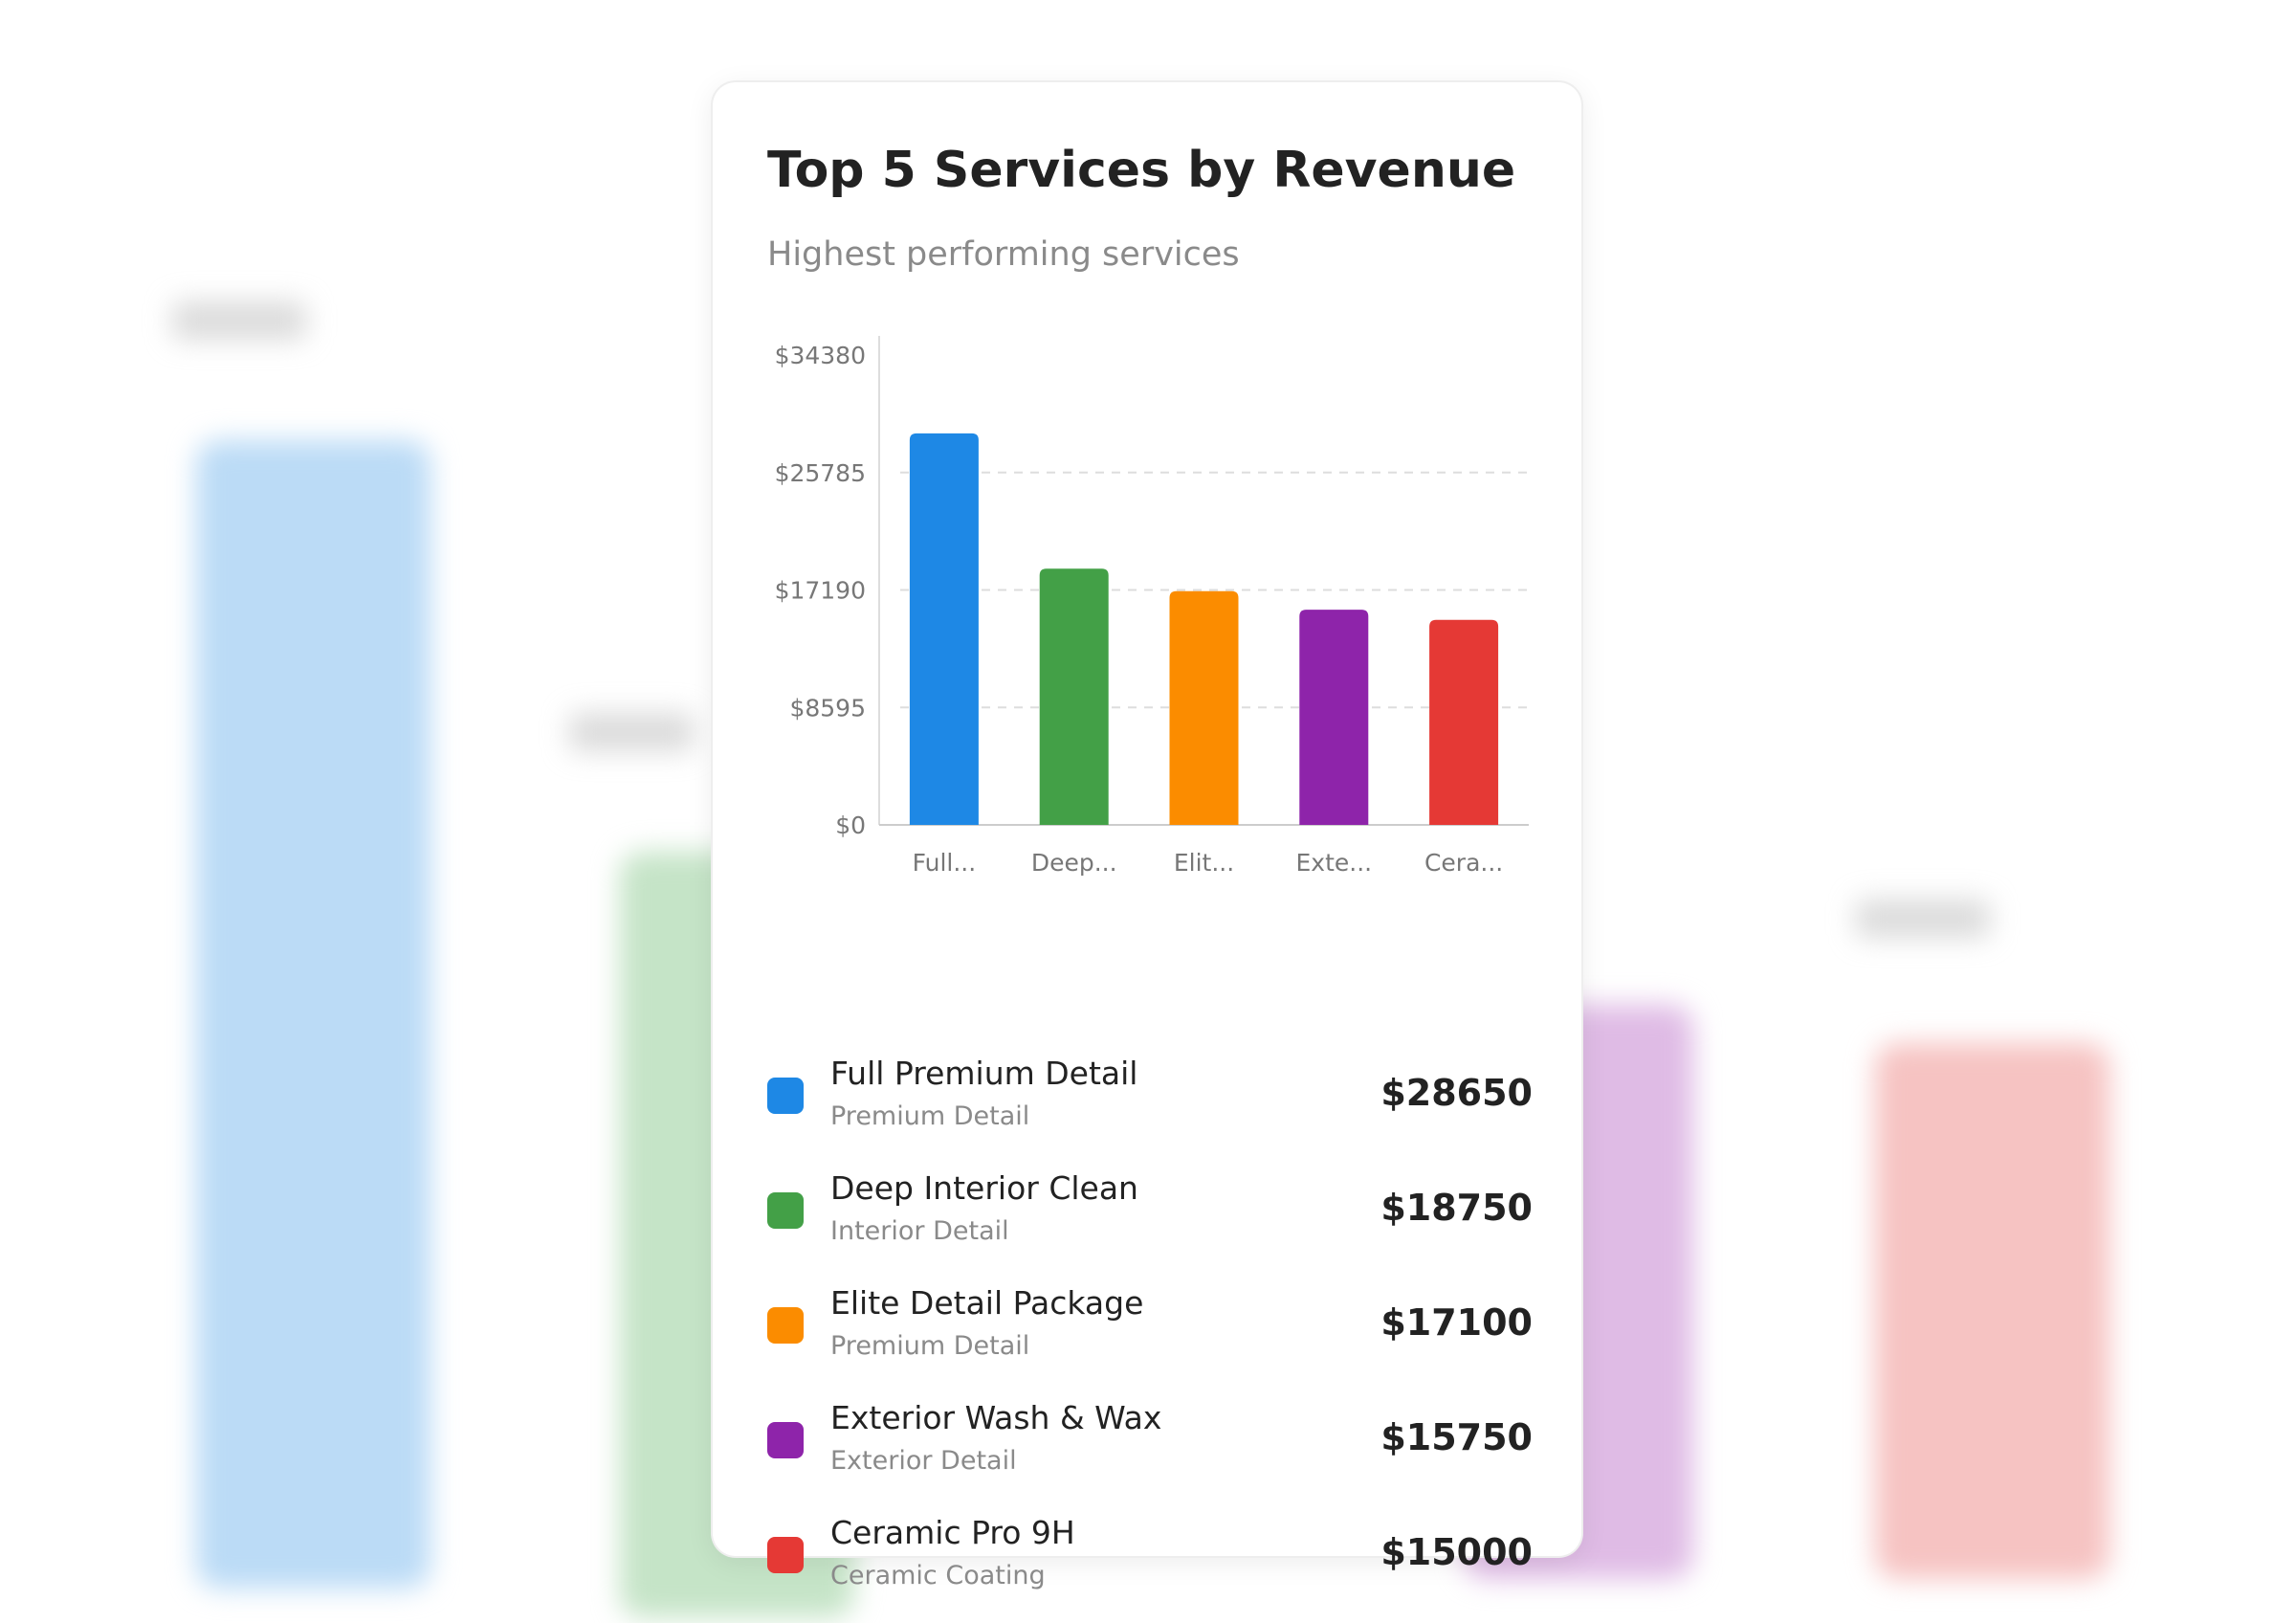 The height and width of the screenshot is (1623, 2296). I want to click on legend-service-category: Interior Detail, so click(920, 1231).